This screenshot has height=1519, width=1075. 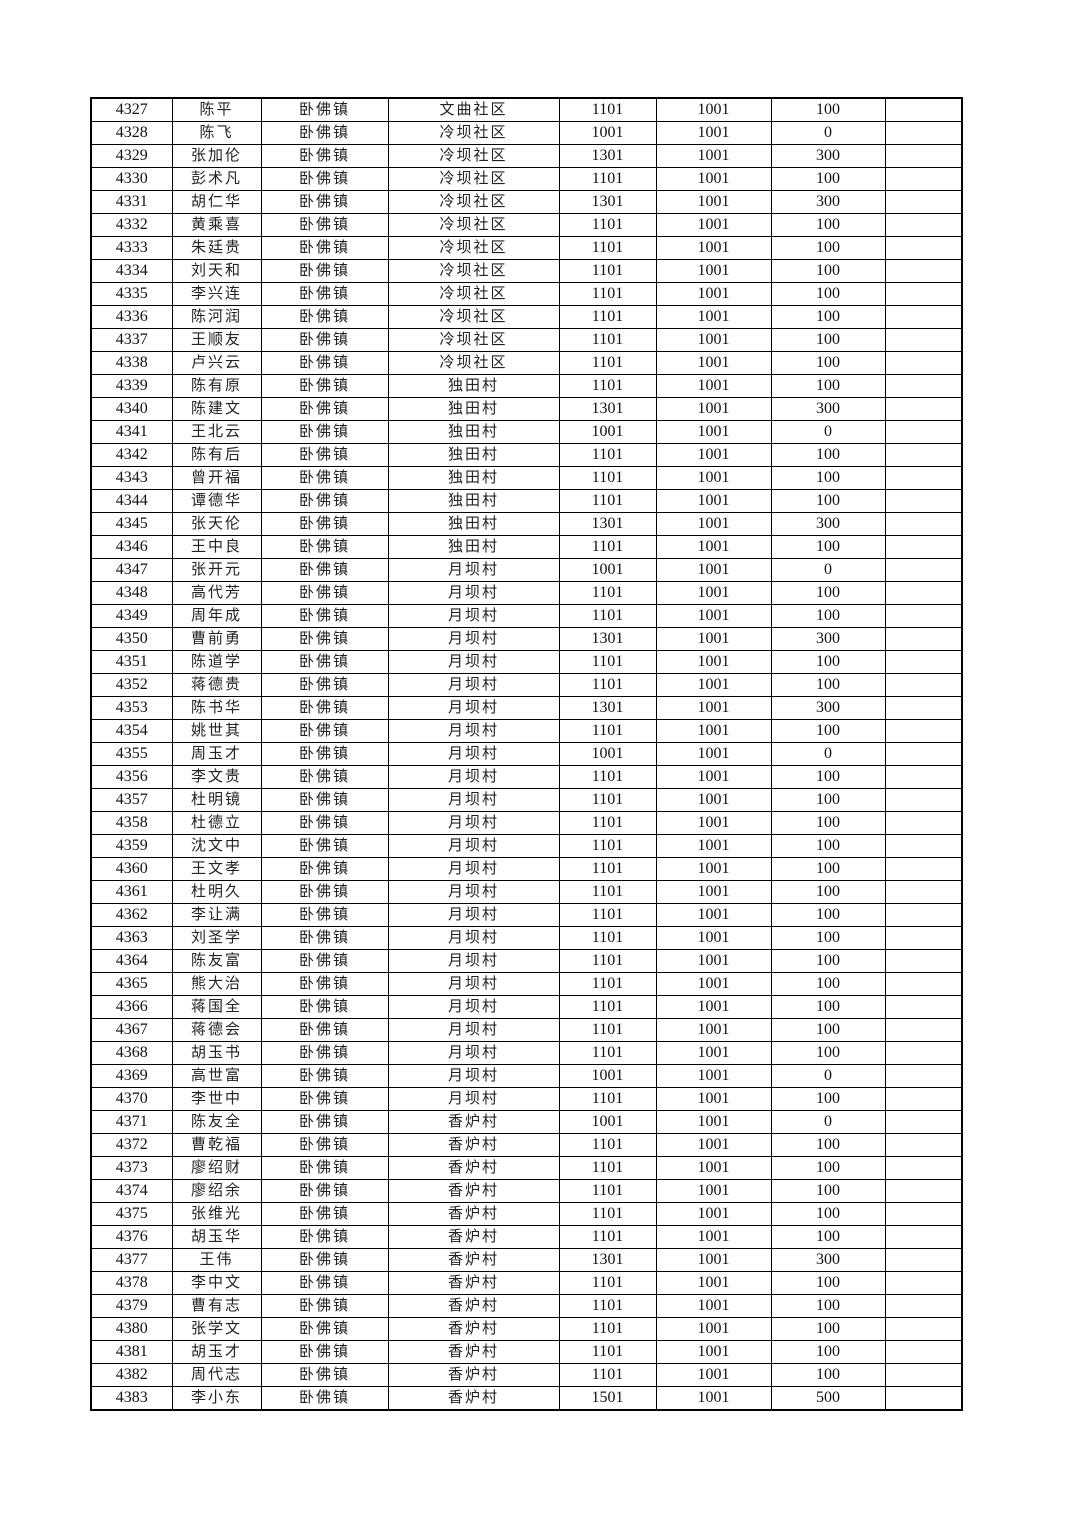 I want to click on cell-name: 谭德华, so click(x=216, y=501).